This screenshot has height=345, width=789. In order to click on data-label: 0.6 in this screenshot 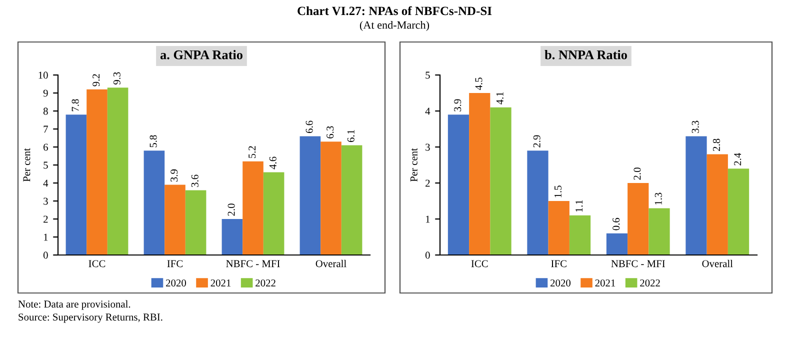, I will do `click(616, 224)`.